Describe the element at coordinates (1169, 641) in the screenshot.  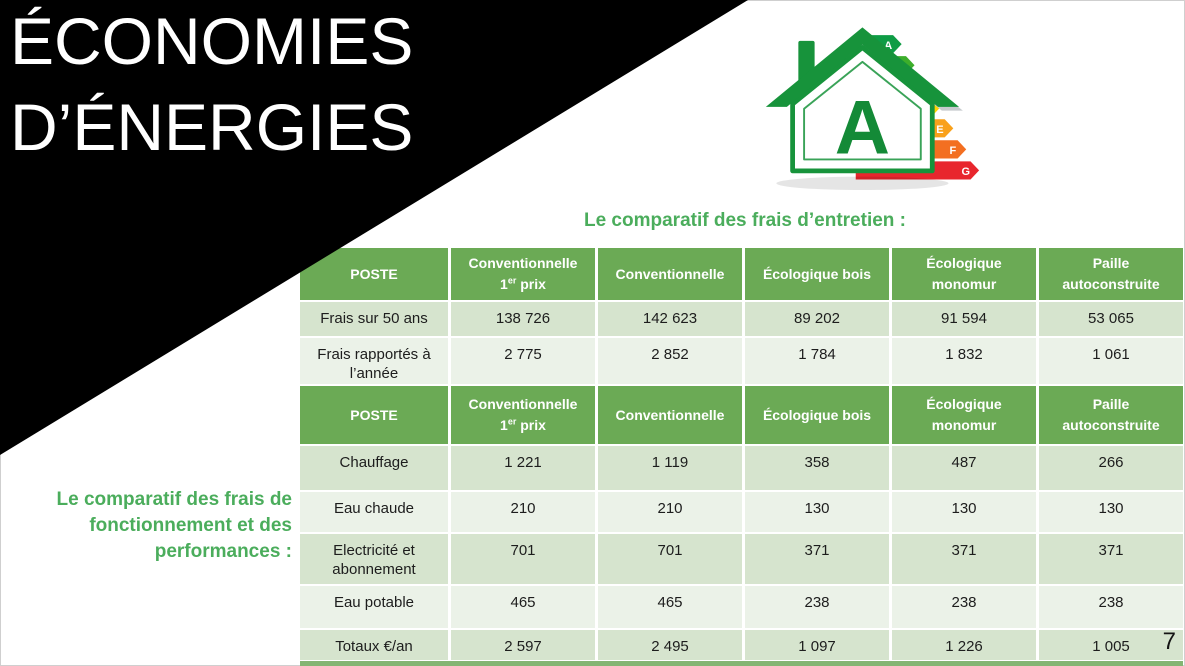
I see `page-number: 7` at that location.